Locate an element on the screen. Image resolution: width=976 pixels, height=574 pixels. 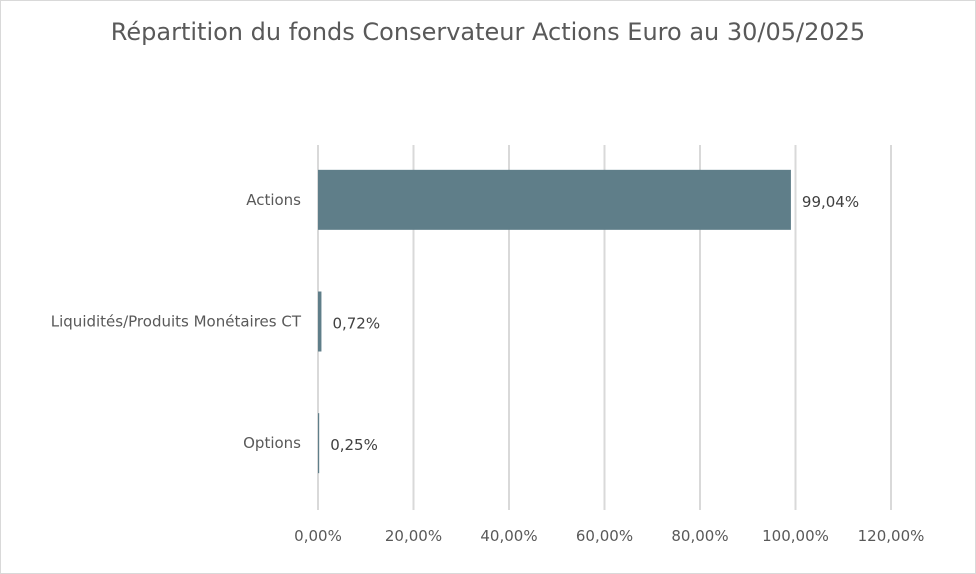
category-label-2: Options is located at coordinates (272, 443).